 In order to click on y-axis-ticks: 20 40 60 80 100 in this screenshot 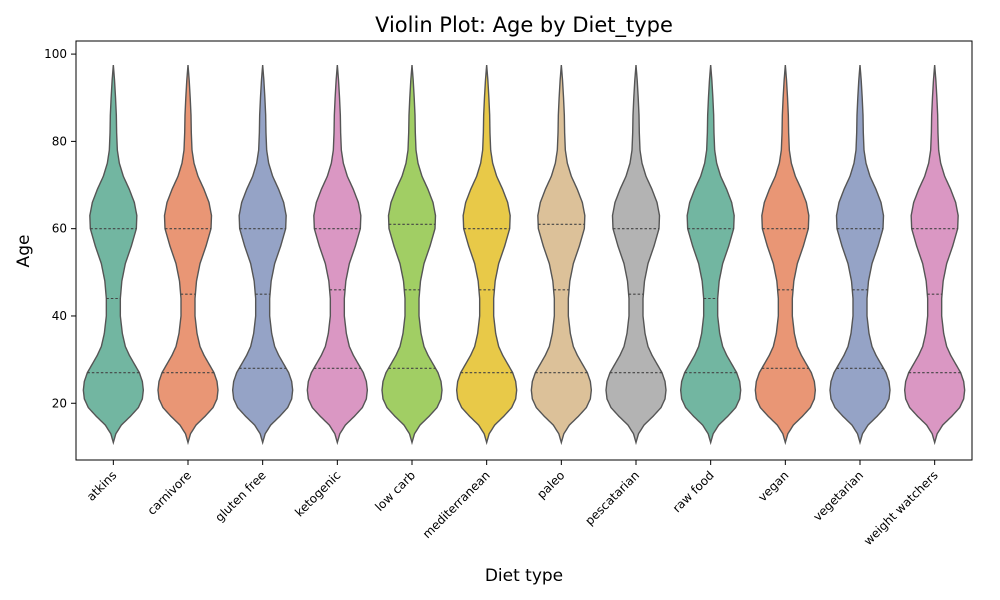, I will do `click(60, 228)`.